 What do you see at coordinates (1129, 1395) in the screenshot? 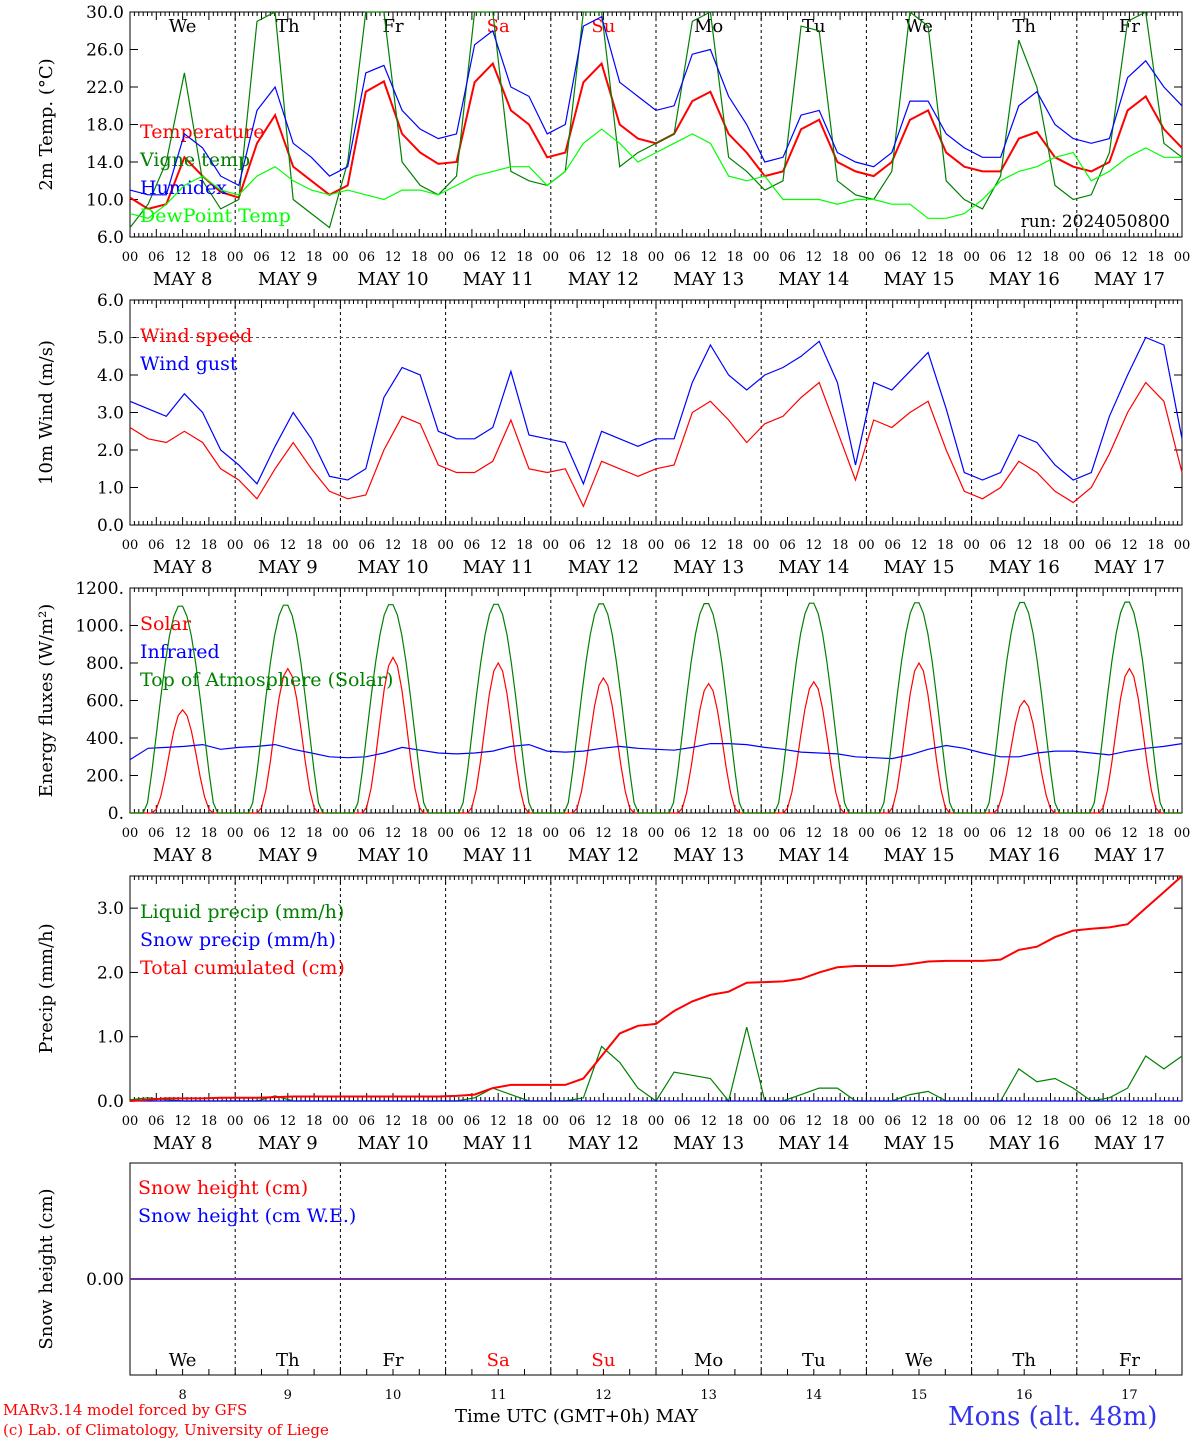
I see `day-number-label: 17` at bounding box center [1129, 1395].